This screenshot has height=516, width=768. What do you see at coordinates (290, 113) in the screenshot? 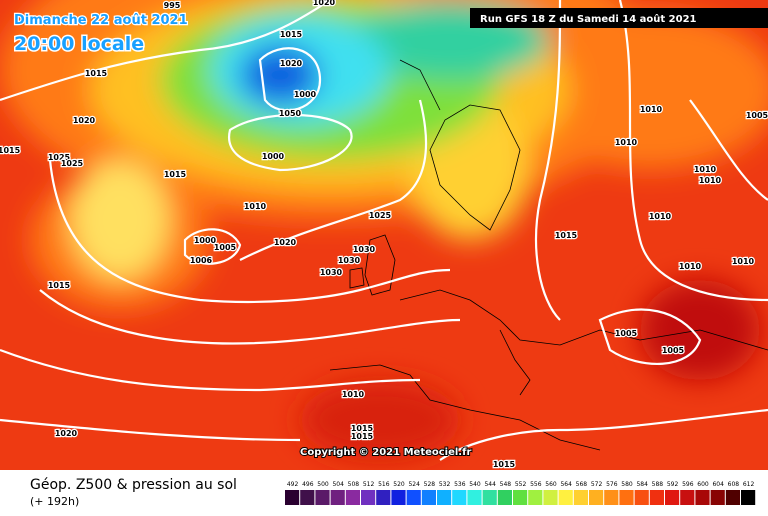
I see `isobar-label: 1050` at bounding box center [290, 113].